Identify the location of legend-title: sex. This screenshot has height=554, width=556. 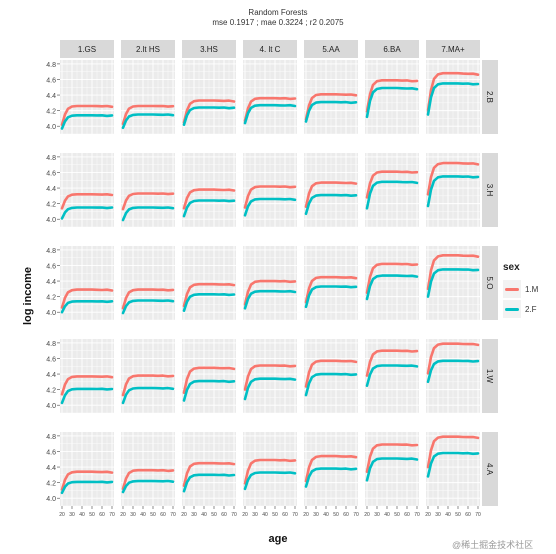
(511, 267).